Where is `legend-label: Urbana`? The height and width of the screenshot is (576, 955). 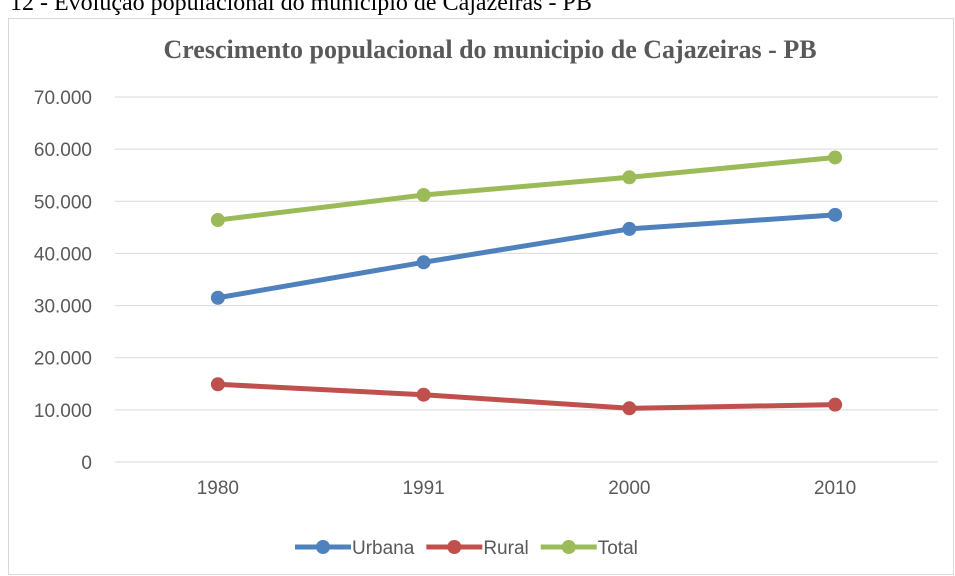
legend-label: Urbana is located at coordinates (383, 548).